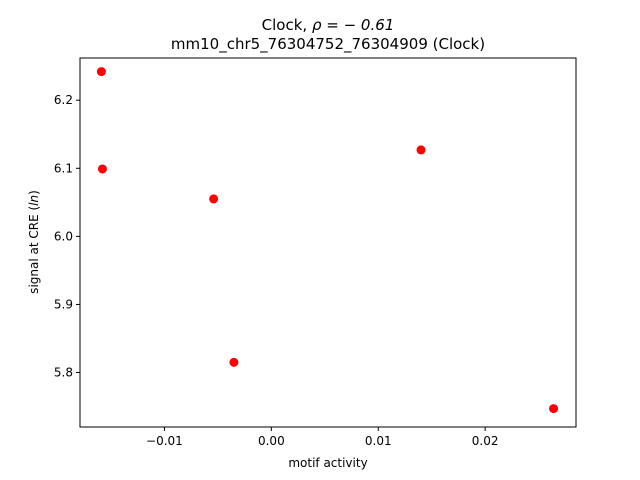 The height and width of the screenshot is (480, 640). Describe the element at coordinates (63, 373) in the screenshot. I see `y-tick-label: 5.8` at that location.